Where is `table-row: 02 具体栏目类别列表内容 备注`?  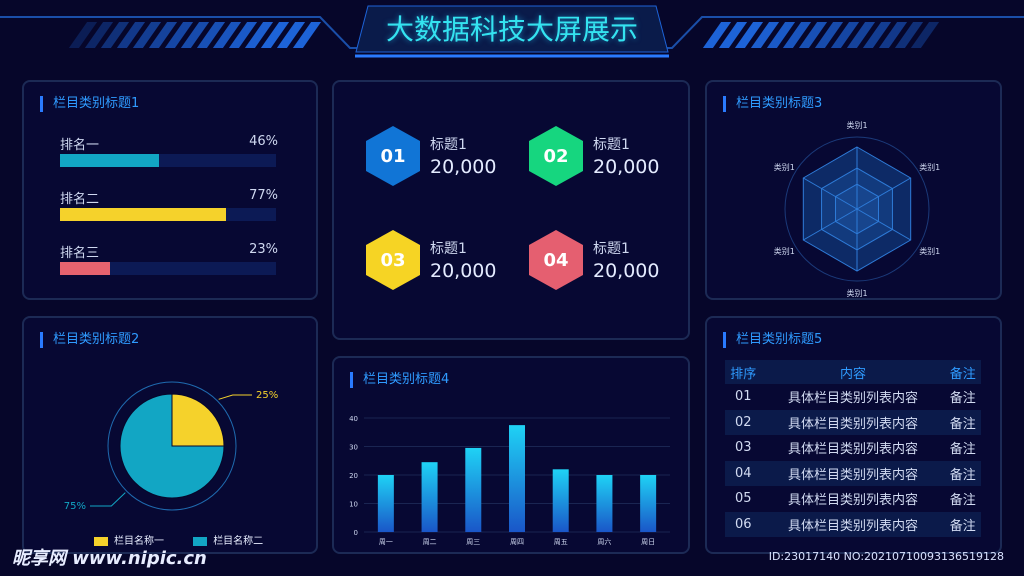
table-row: 02 具体栏目类别列表内容 备注 is located at coordinates (853, 422).